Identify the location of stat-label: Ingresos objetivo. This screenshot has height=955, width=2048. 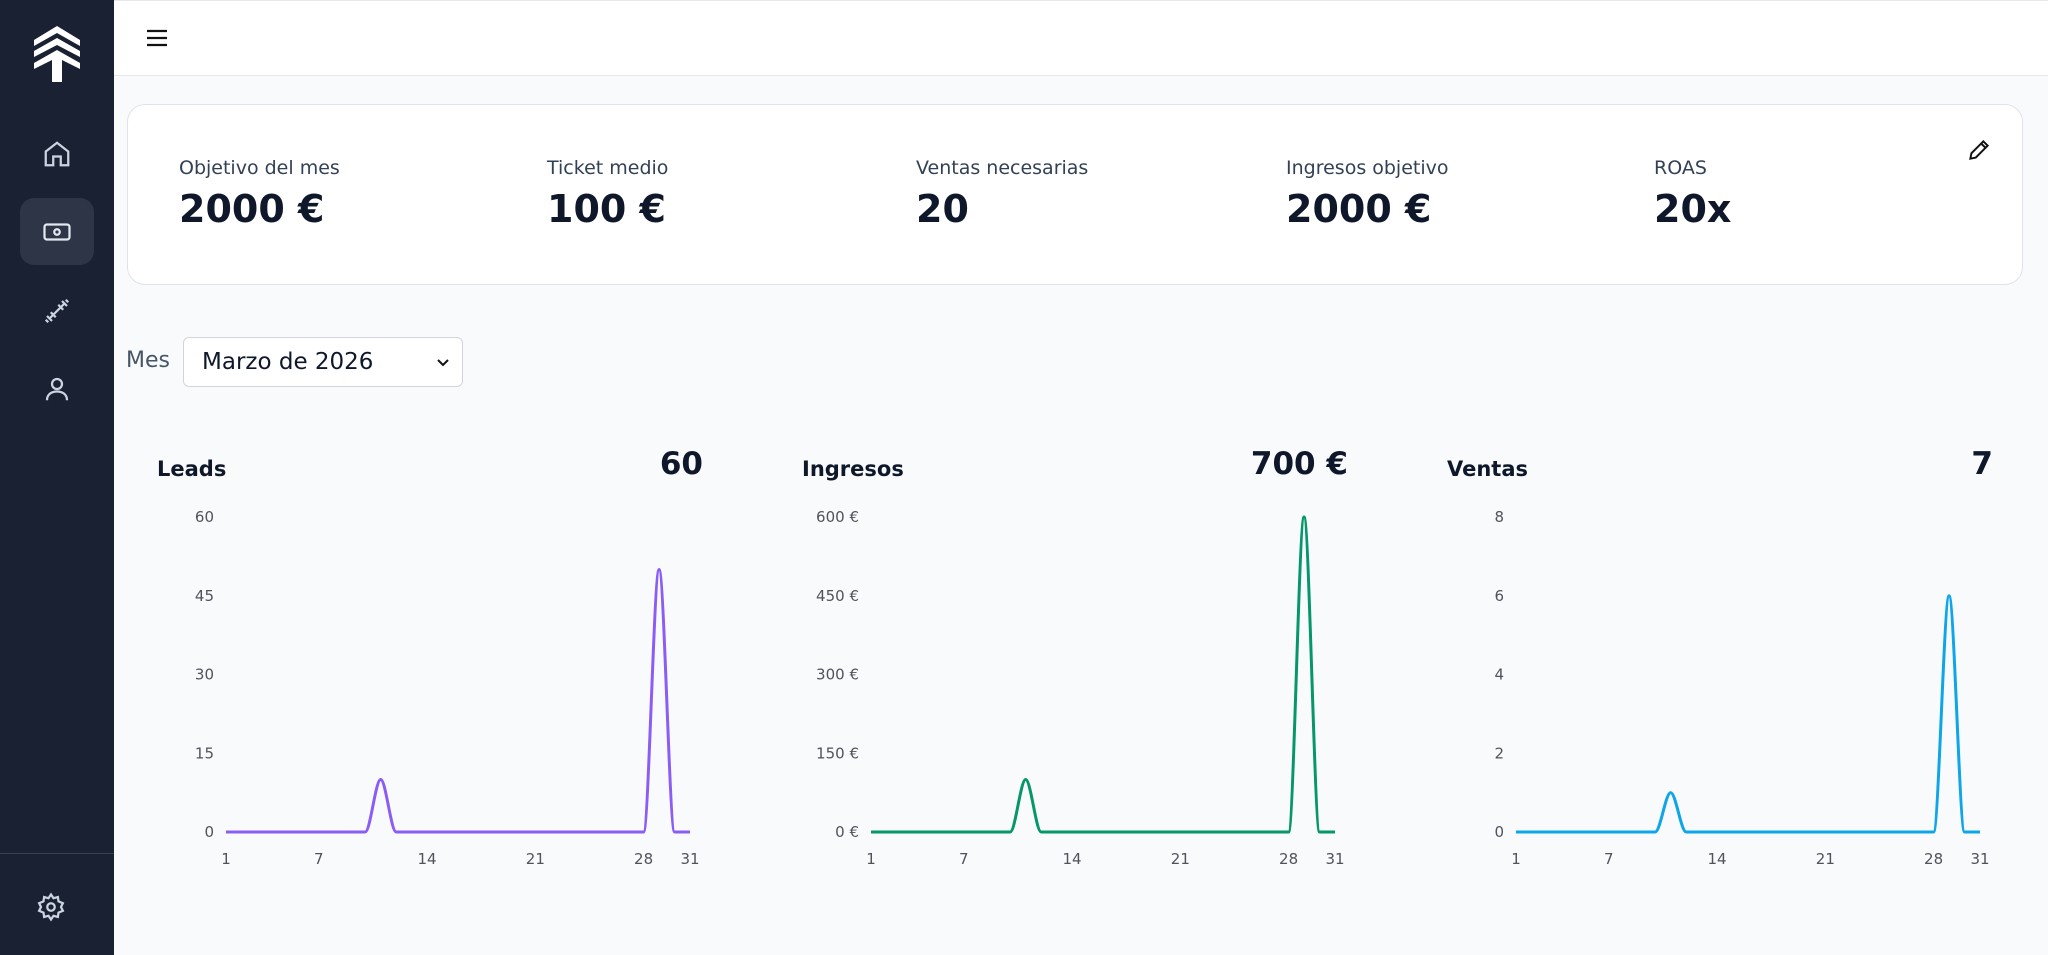
(1367, 168).